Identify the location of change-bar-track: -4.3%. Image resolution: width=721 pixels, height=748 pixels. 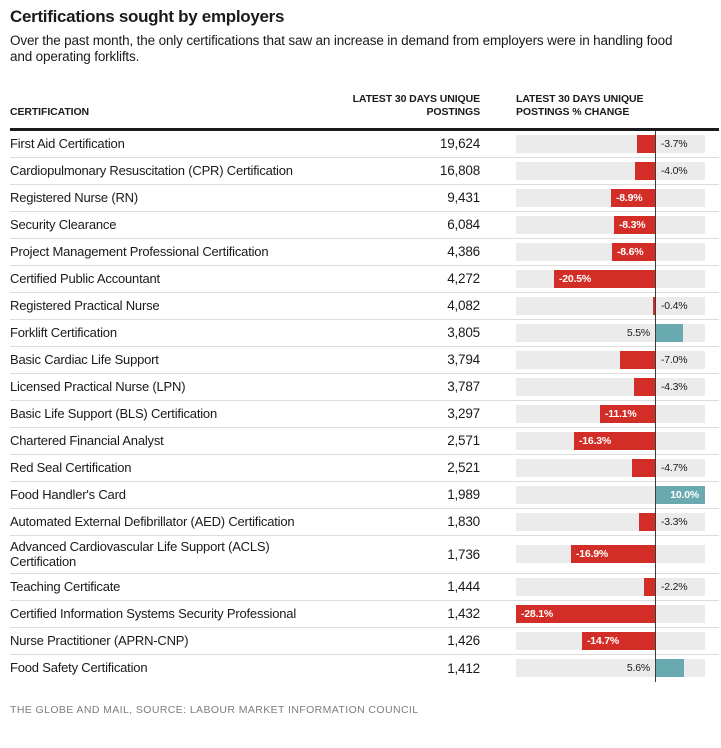
(610, 386).